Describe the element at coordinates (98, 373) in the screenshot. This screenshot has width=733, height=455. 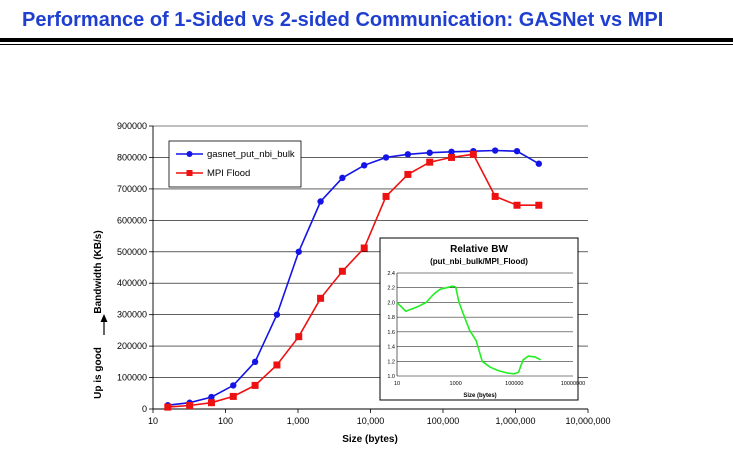
I see `up-is-good-note: Up is good` at that location.